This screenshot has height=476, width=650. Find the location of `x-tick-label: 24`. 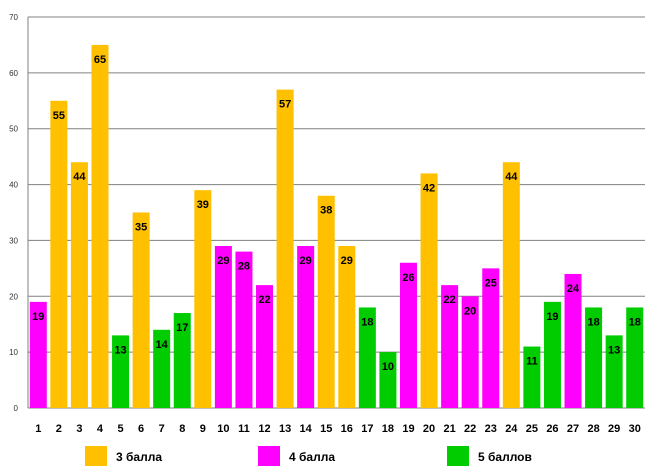

x-tick-label: 24 is located at coordinates (511, 429).